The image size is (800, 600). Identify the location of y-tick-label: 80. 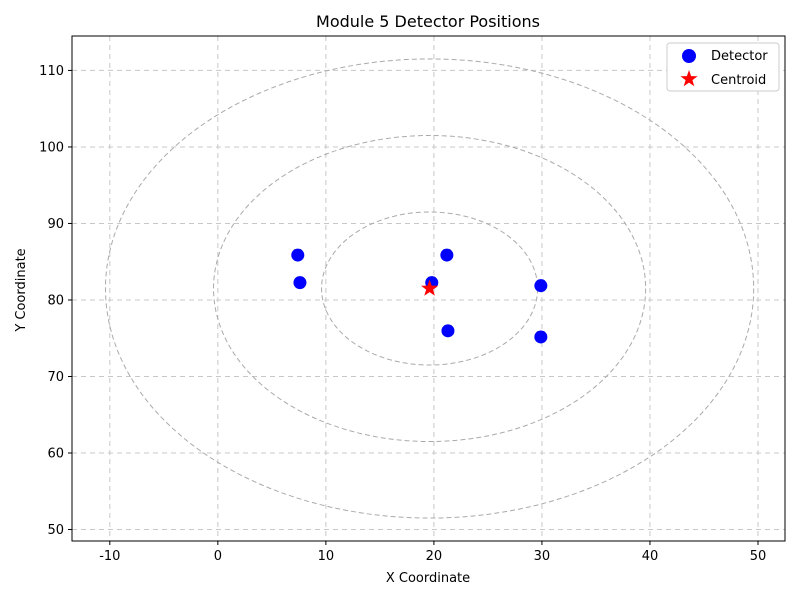
(55, 300).